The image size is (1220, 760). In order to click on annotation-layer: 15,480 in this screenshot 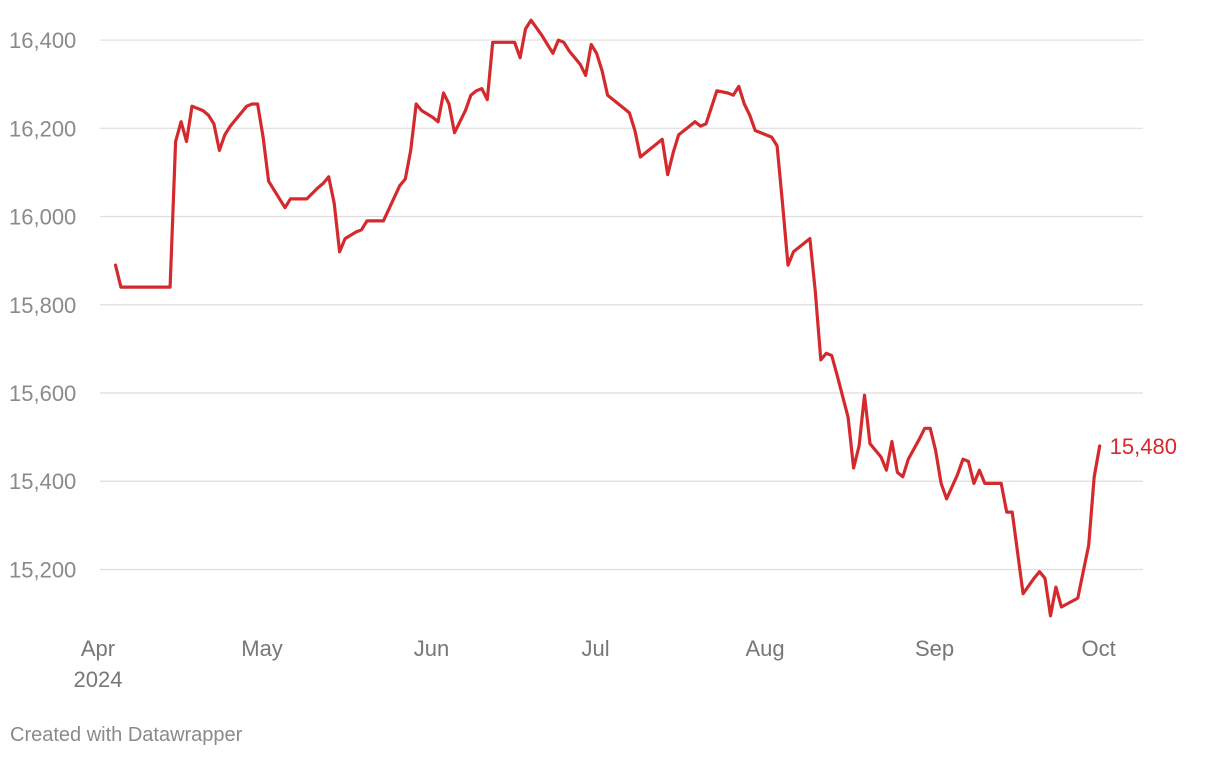, I will do `click(1143, 446)`.